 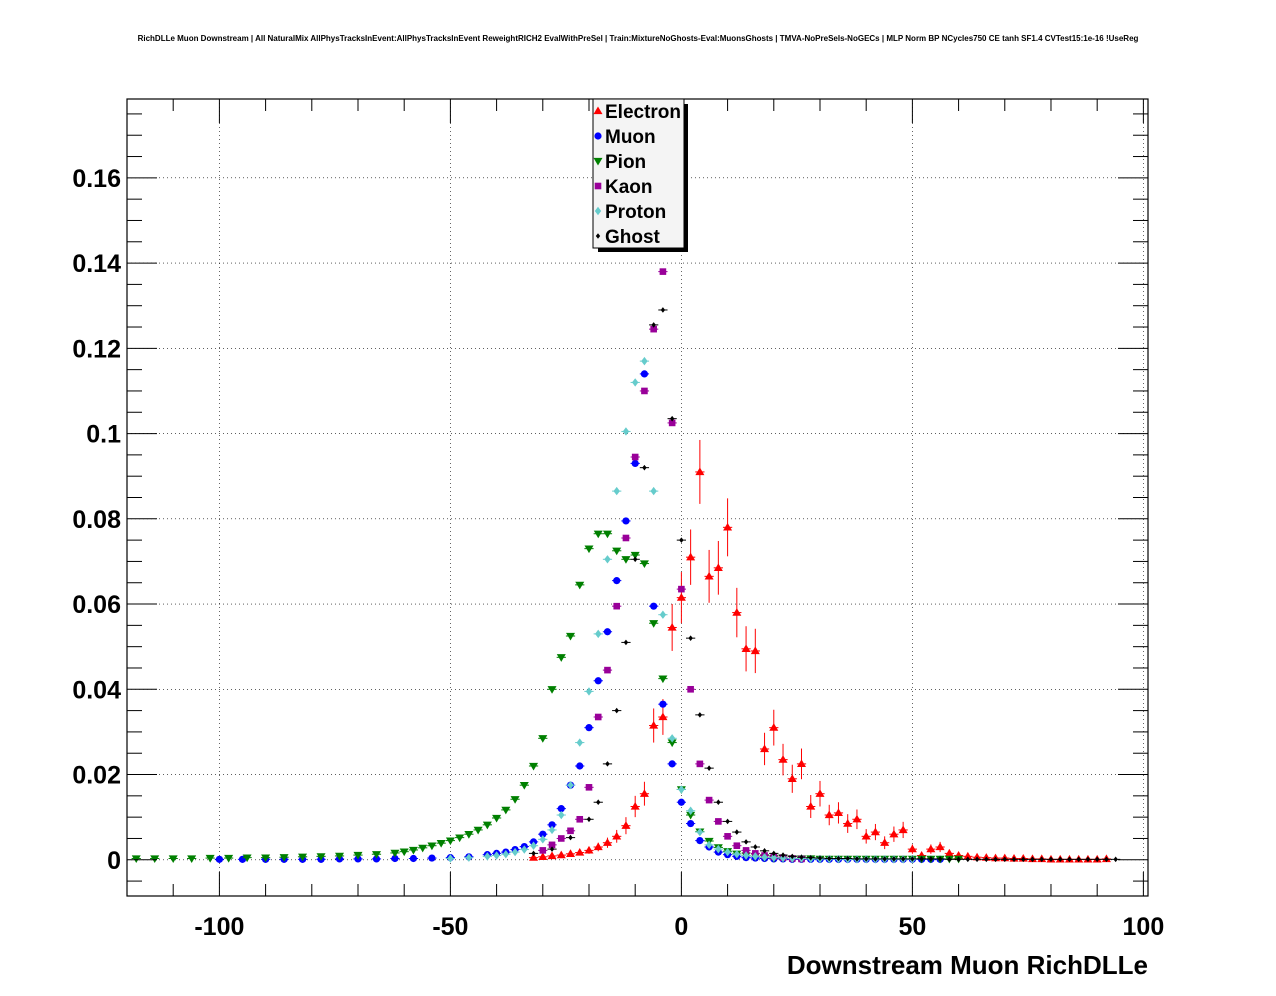 I want to click on legend-label: Electron, so click(x=643, y=112).